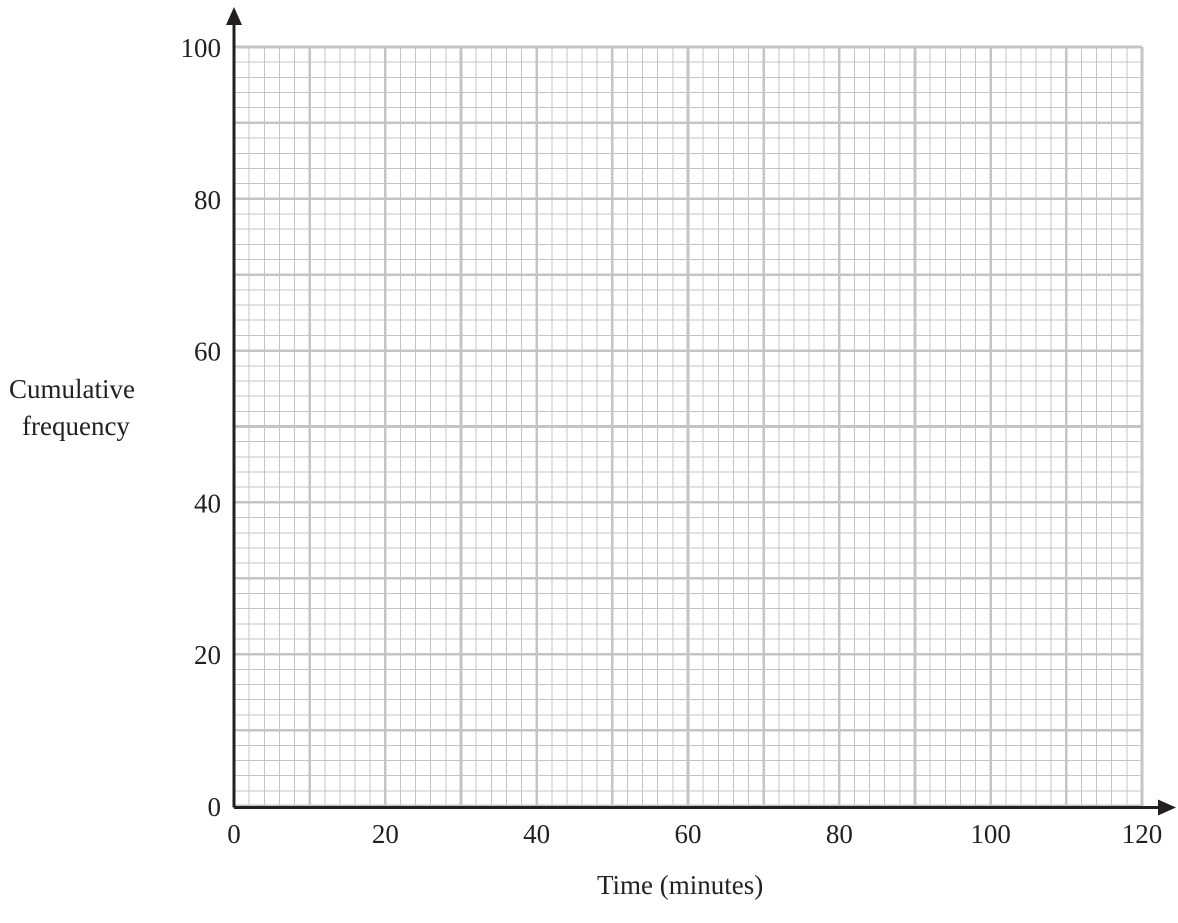 This screenshot has height=923, width=1178. I want to click on y-tick-labels: 0 20 40 60 80 100, so click(201, 427).